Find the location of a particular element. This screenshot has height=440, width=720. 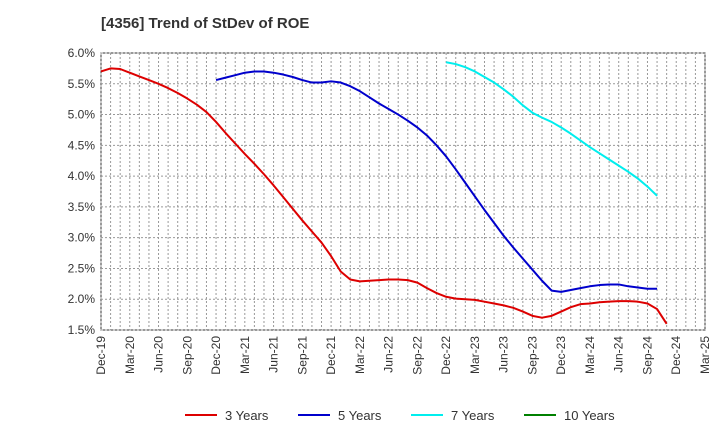

x-tick-label: Dec-23 is located at coordinates (561, 355).